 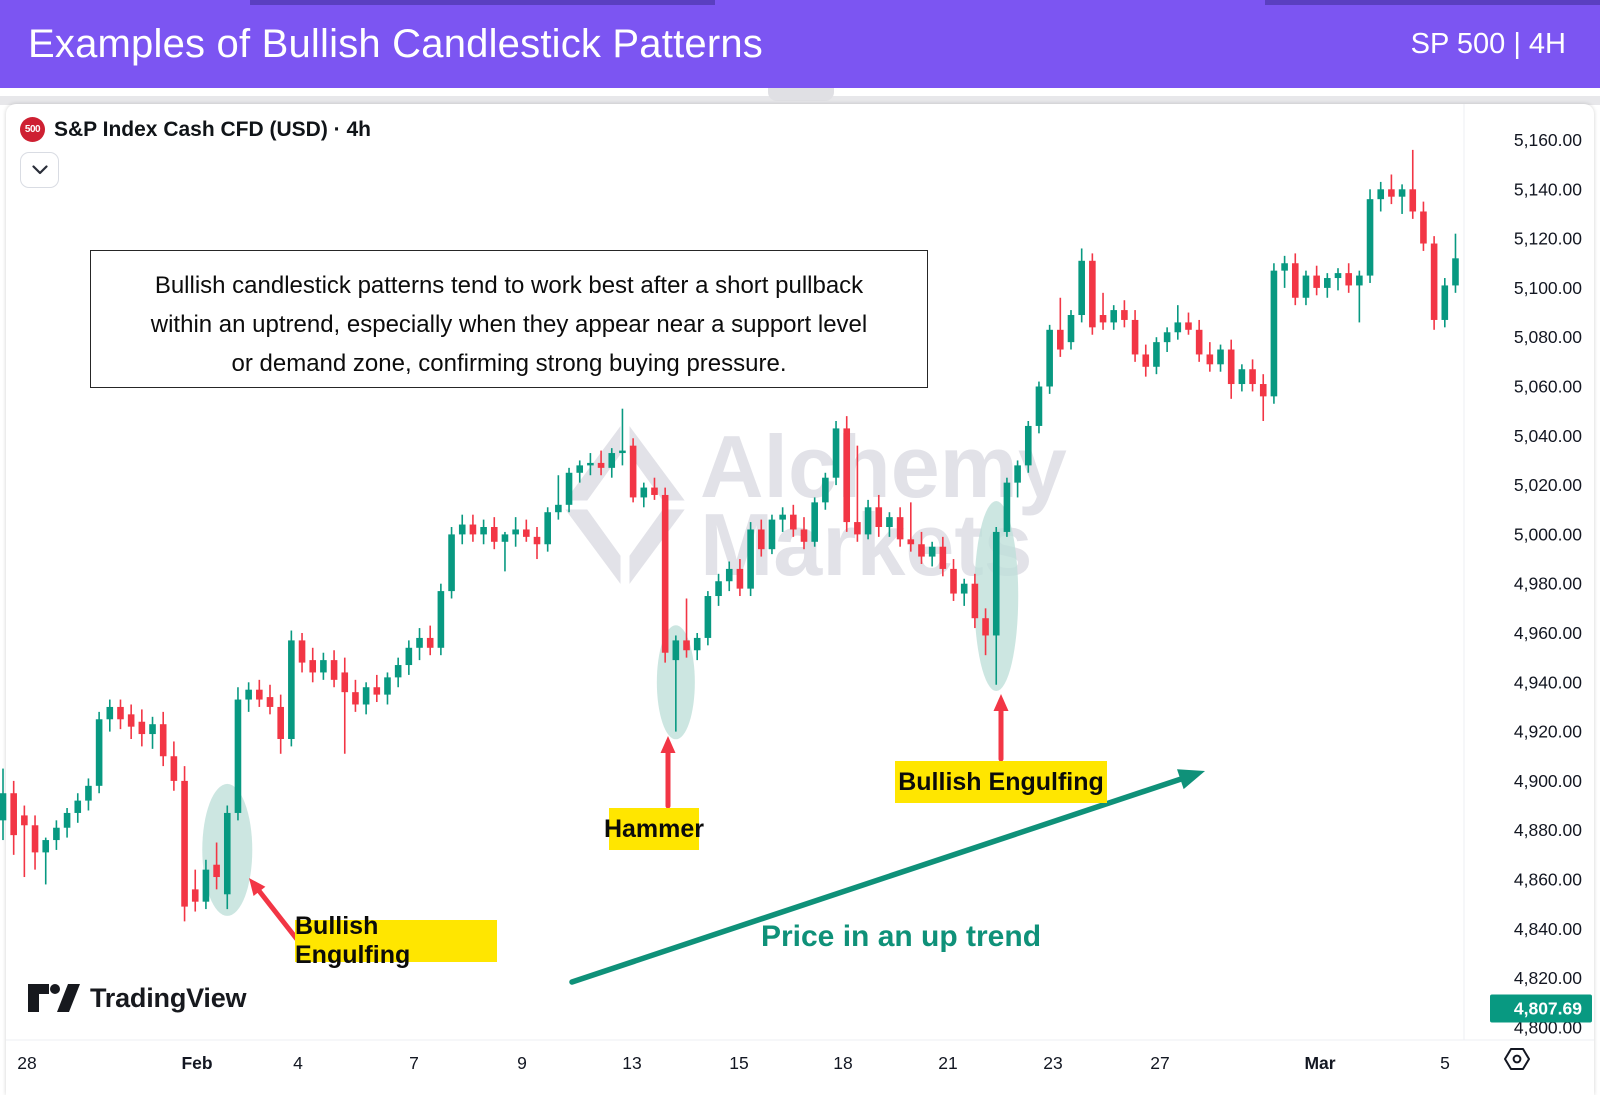 What do you see at coordinates (901, 936) in the screenshot?
I see `trend-annotation-text: Price in an up trend` at bounding box center [901, 936].